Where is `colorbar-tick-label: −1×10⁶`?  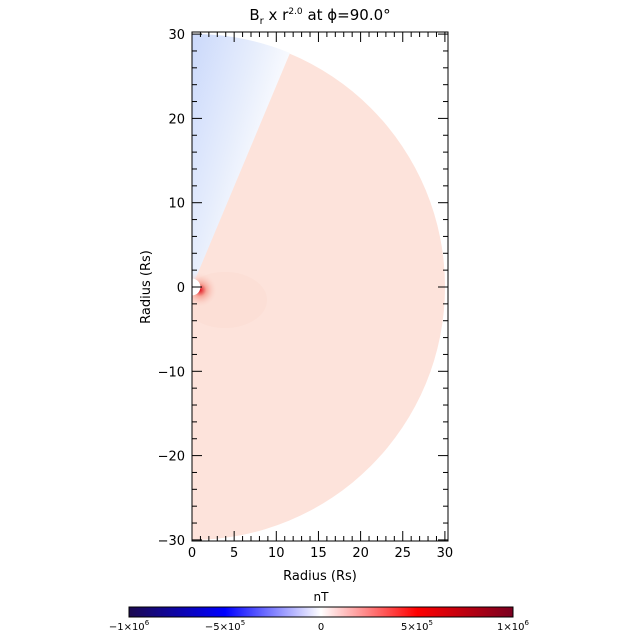
colorbar-tick-label: −1×10⁶ is located at coordinates (129, 626).